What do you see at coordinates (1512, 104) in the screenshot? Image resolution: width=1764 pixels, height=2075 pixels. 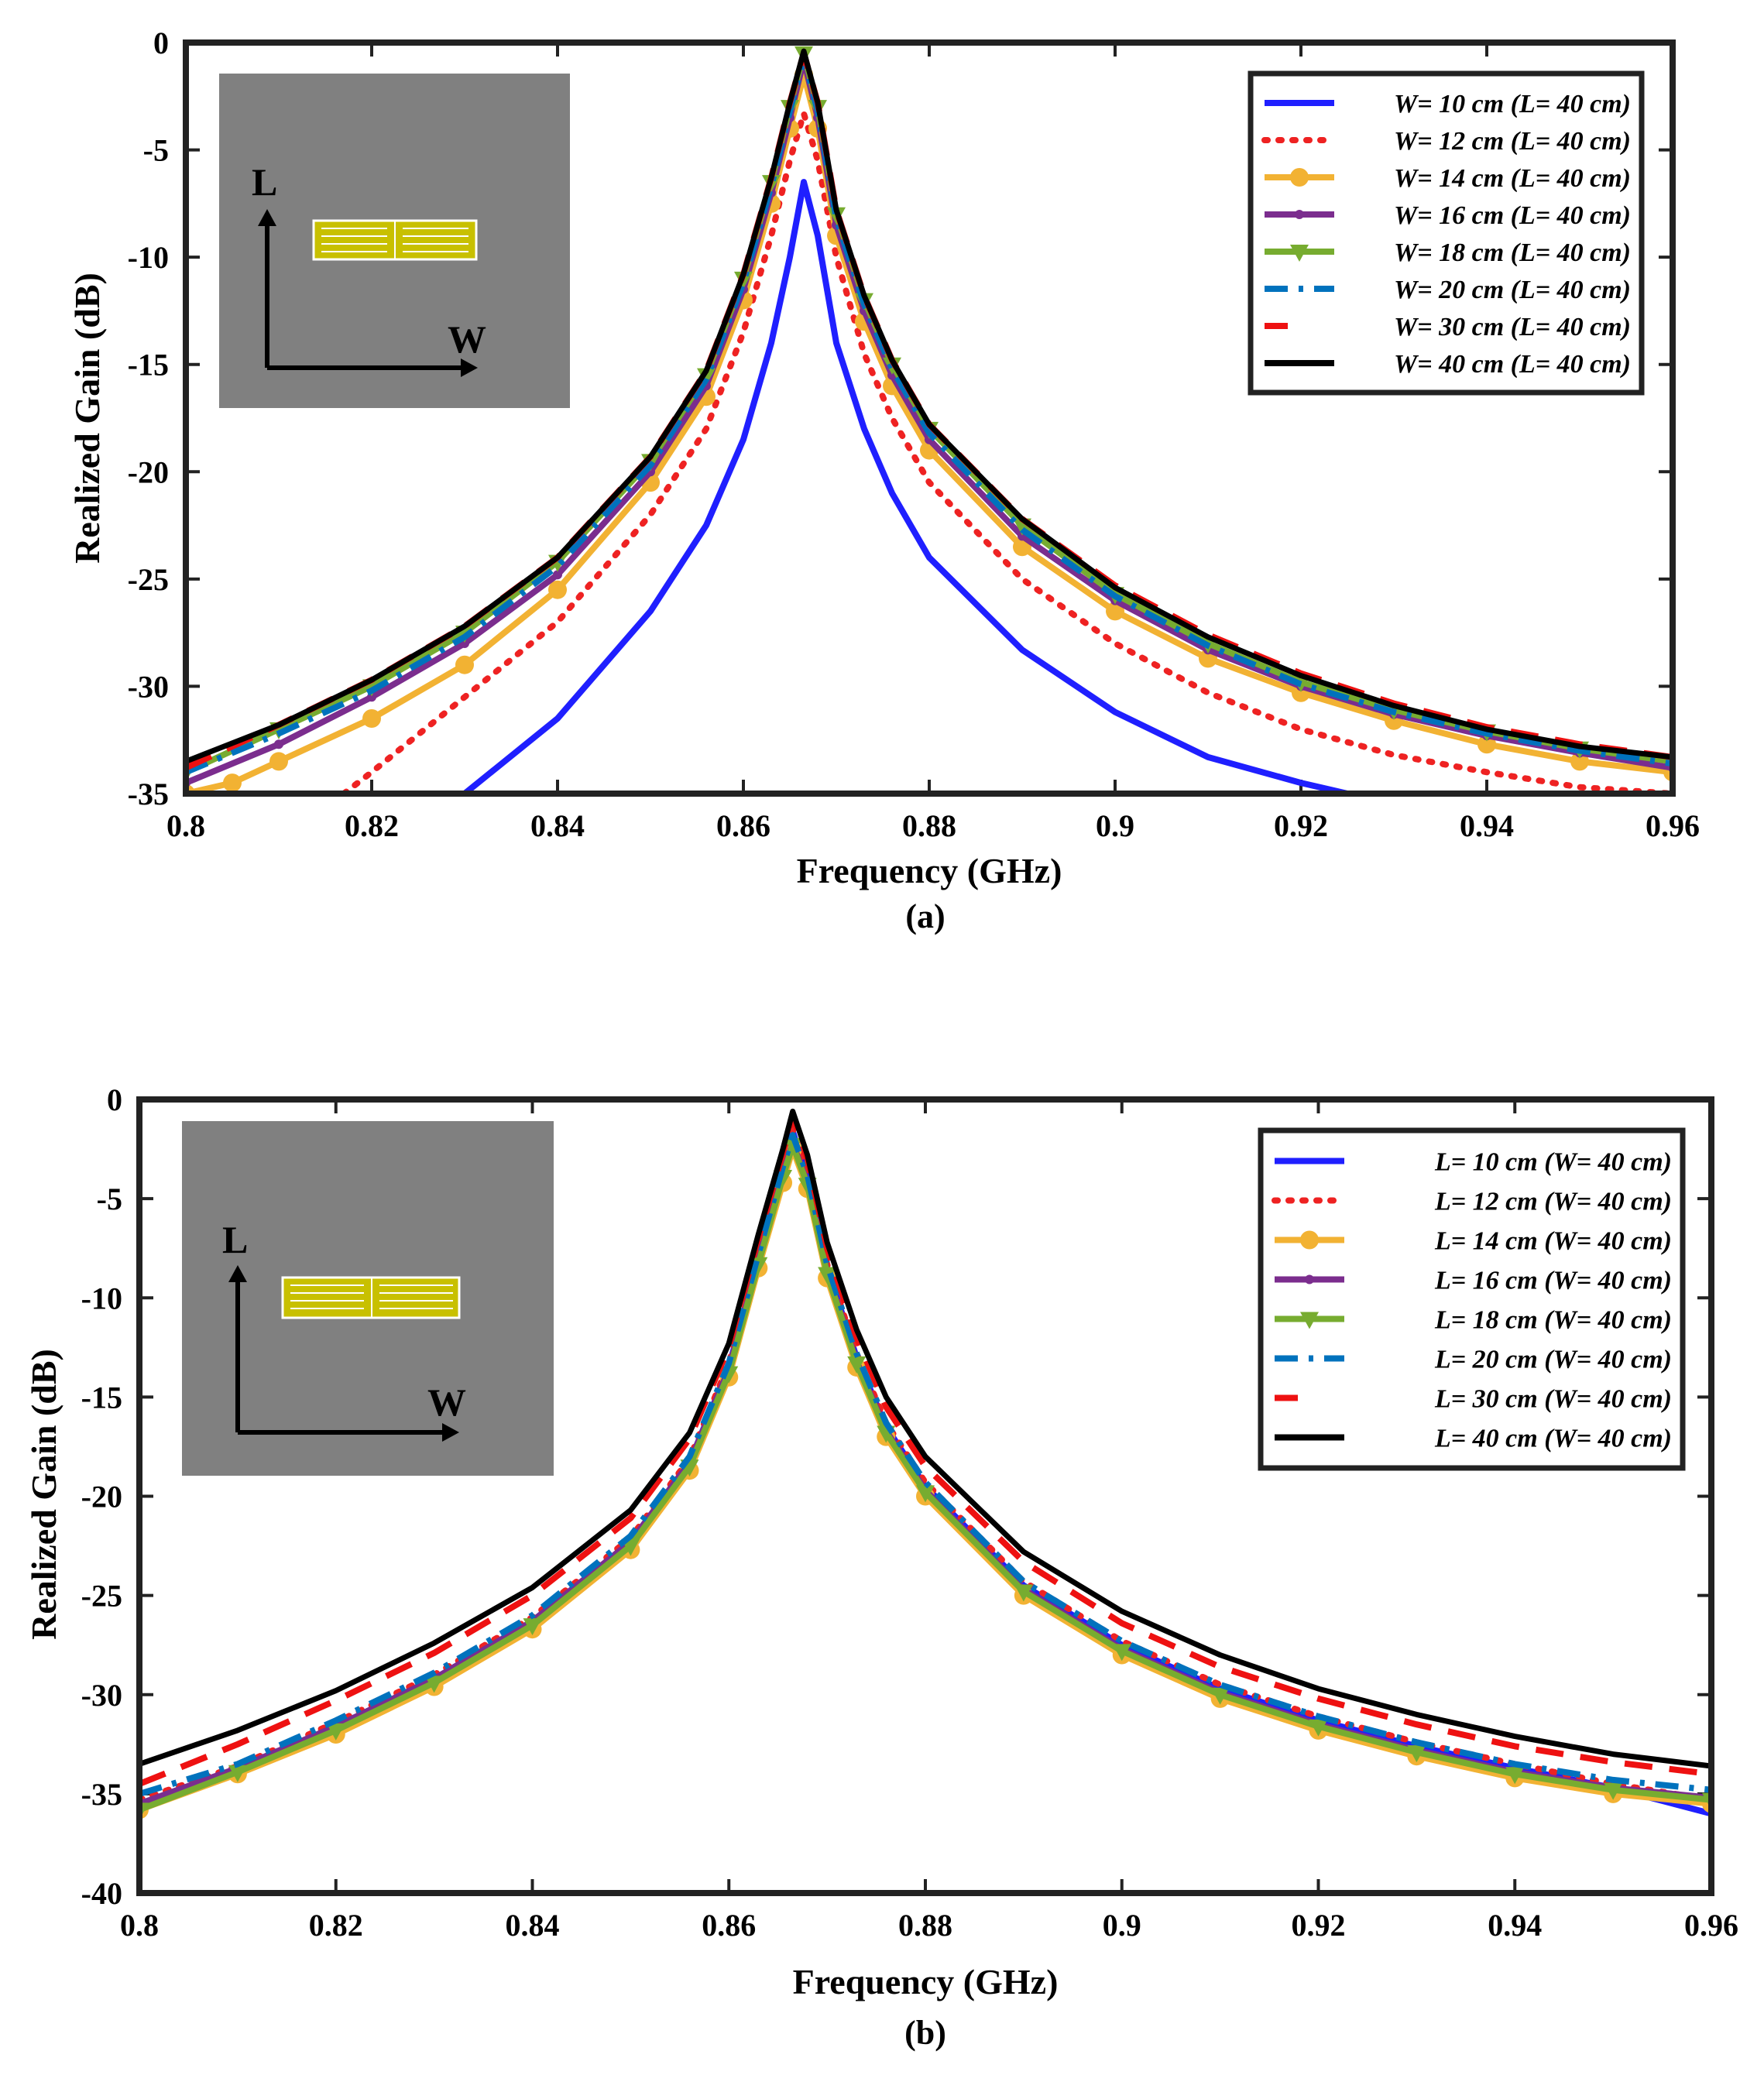 I see `legend-label: W= 10 cm (L= 40 cm)` at bounding box center [1512, 104].